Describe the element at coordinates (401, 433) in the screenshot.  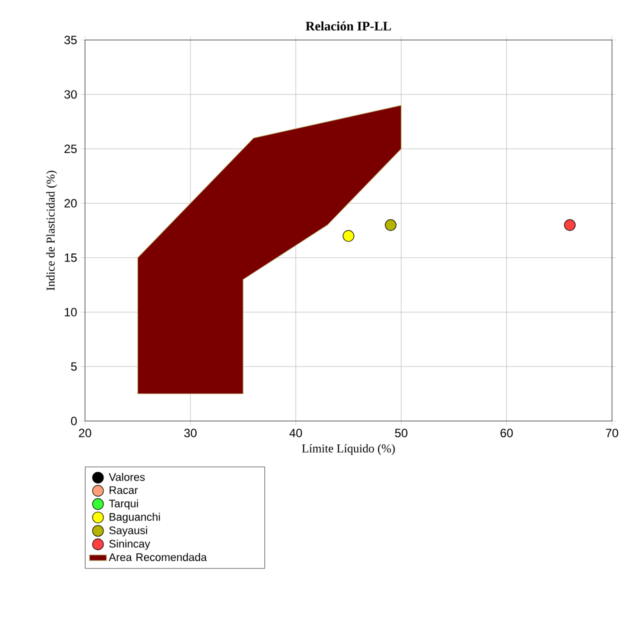
I see `x-tick-label: 50` at that location.